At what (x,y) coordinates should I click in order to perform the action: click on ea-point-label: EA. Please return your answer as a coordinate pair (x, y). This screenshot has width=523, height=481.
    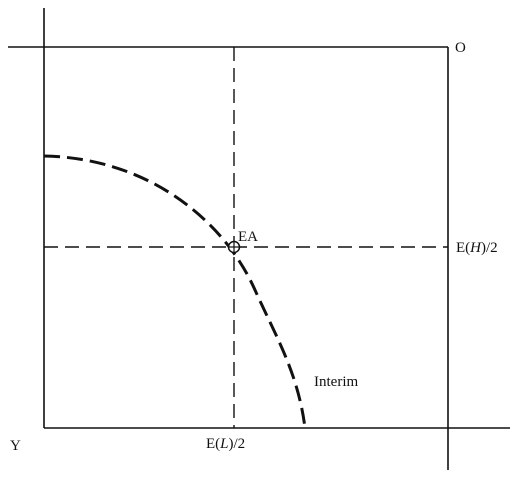
    Looking at the image, I should click on (248, 237).